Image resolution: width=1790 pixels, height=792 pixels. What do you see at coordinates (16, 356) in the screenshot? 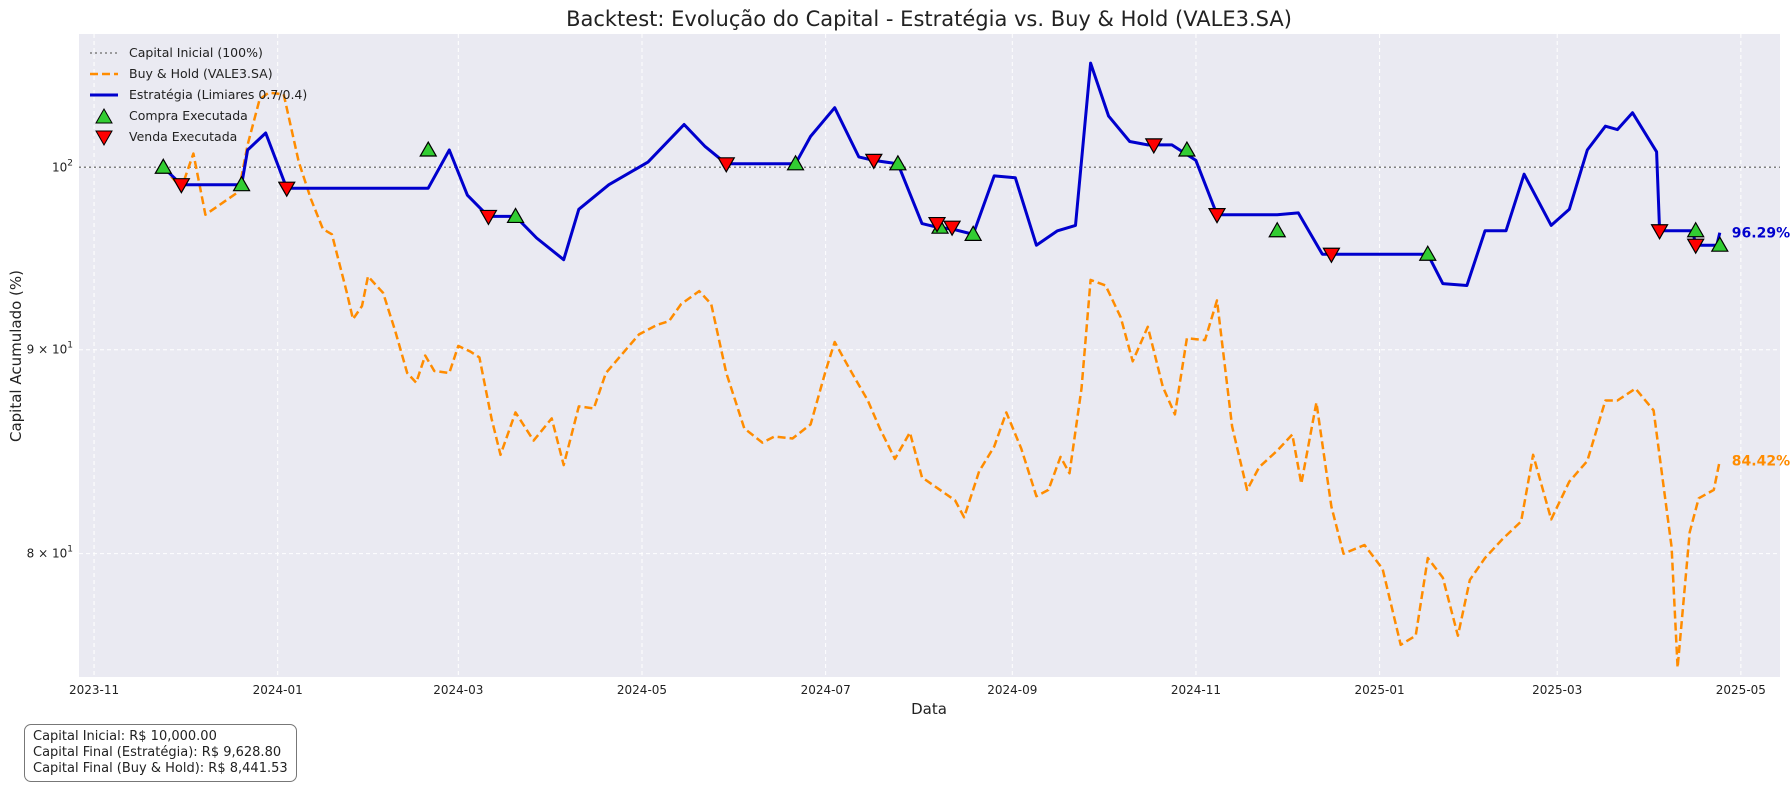
I see `y-axis-label: Capital Acumulado (%)` at bounding box center [16, 356].